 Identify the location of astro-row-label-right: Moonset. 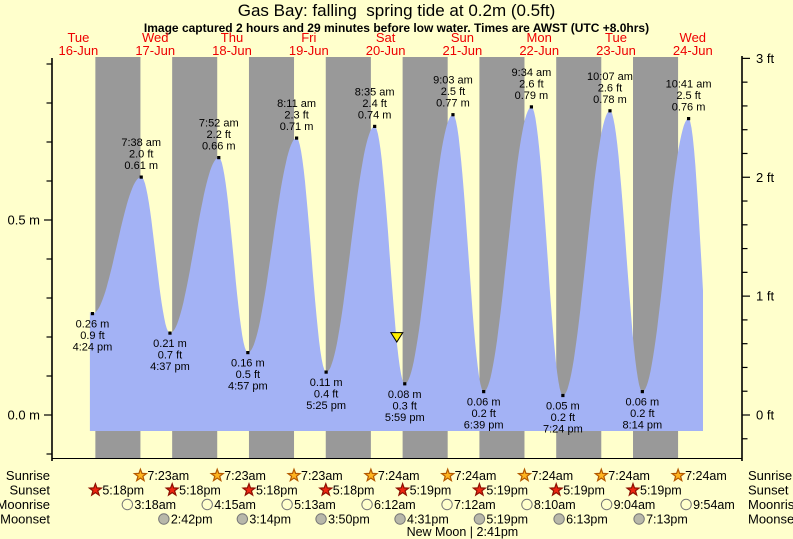
(770, 519).